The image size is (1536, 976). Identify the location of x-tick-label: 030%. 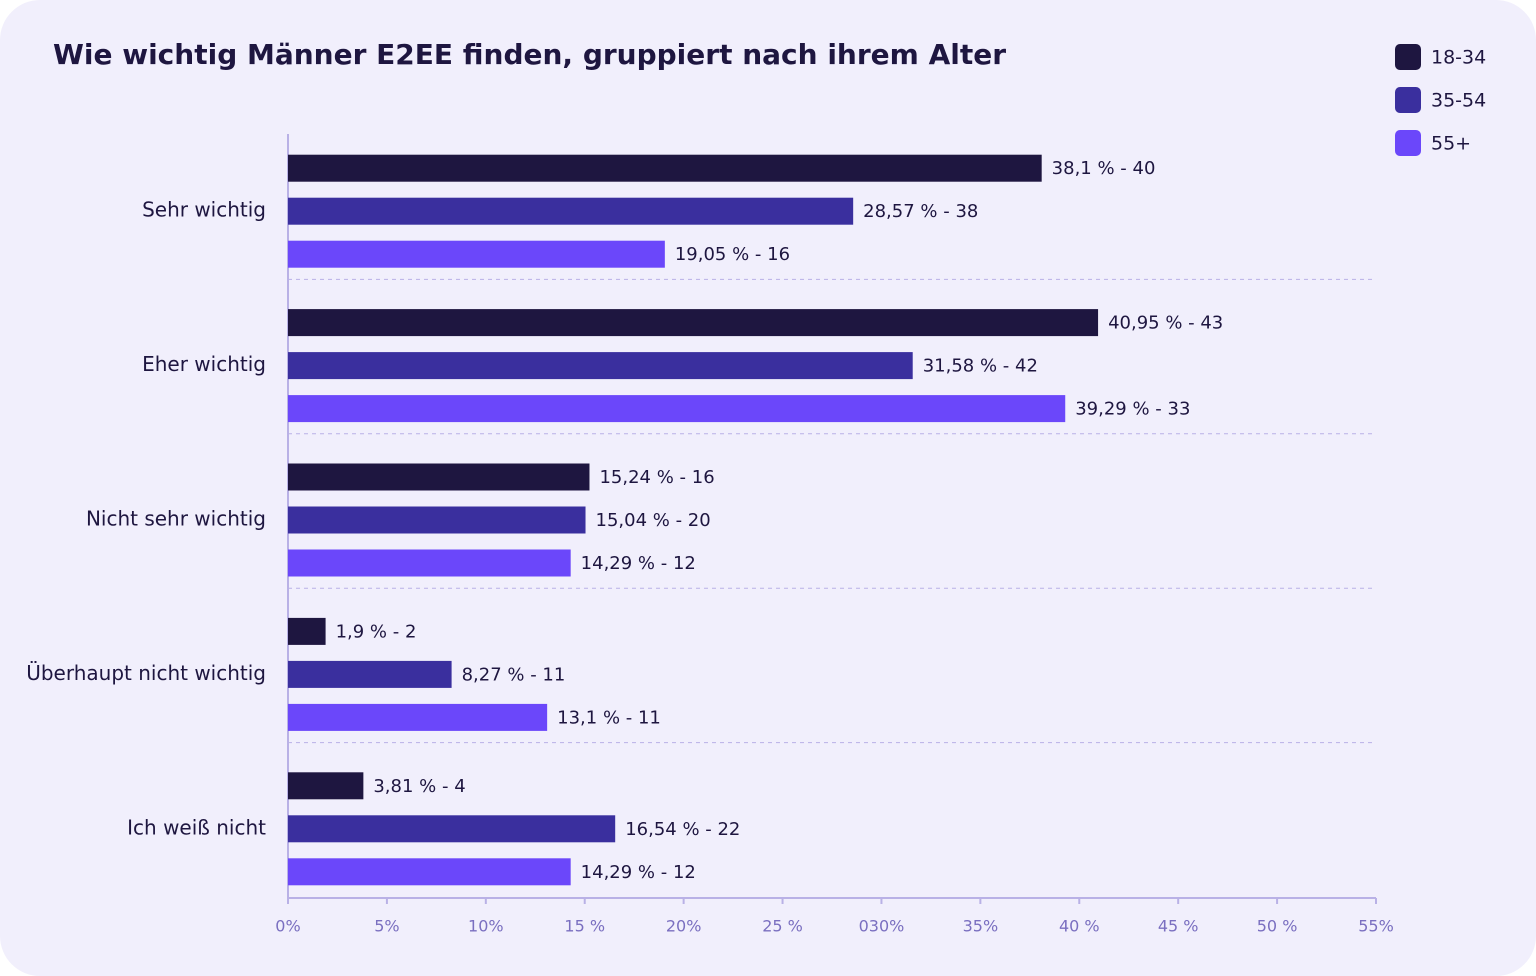
(882, 926).